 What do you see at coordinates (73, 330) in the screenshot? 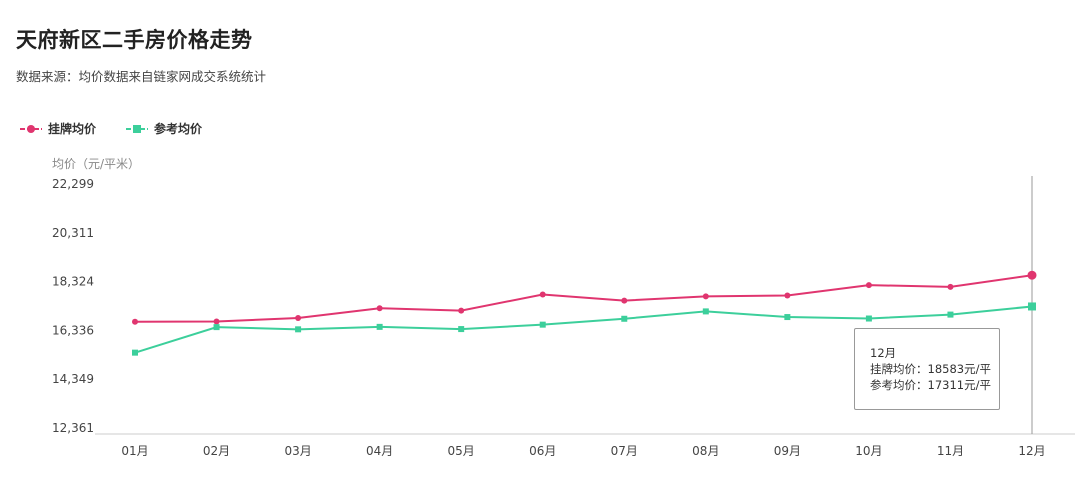
I see `y-tick-label: 16,336` at bounding box center [73, 330].